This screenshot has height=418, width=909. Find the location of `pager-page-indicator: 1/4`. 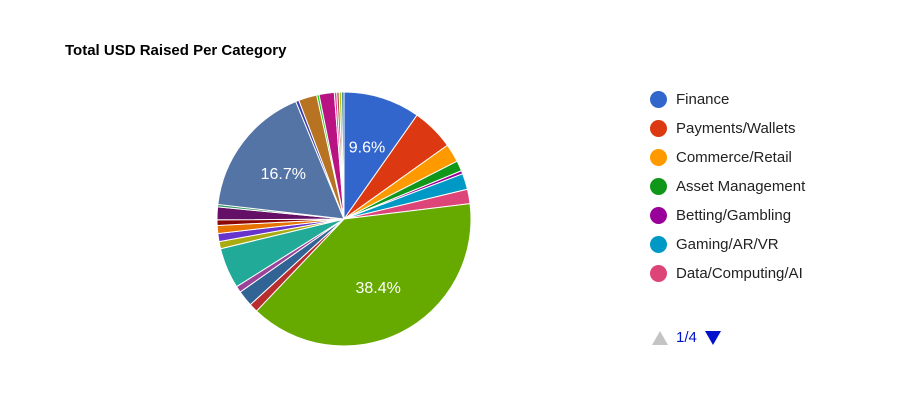

pager-page-indicator: 1/4 is located at coordinates (686, 337).